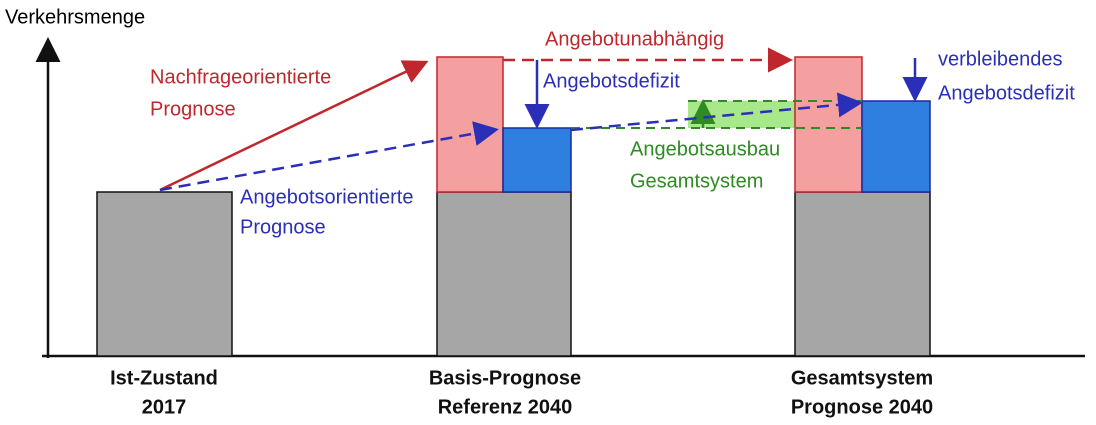  I want to click on group-label: Basis-Prognose, so click(505, 378).